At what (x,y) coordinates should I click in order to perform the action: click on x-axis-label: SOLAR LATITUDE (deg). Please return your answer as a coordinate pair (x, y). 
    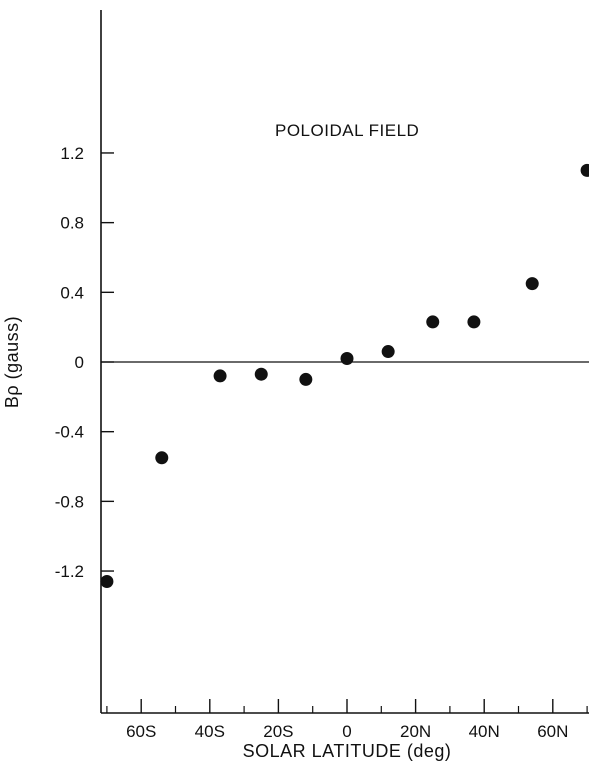
    Looking at the image, I should click on (347, 751).